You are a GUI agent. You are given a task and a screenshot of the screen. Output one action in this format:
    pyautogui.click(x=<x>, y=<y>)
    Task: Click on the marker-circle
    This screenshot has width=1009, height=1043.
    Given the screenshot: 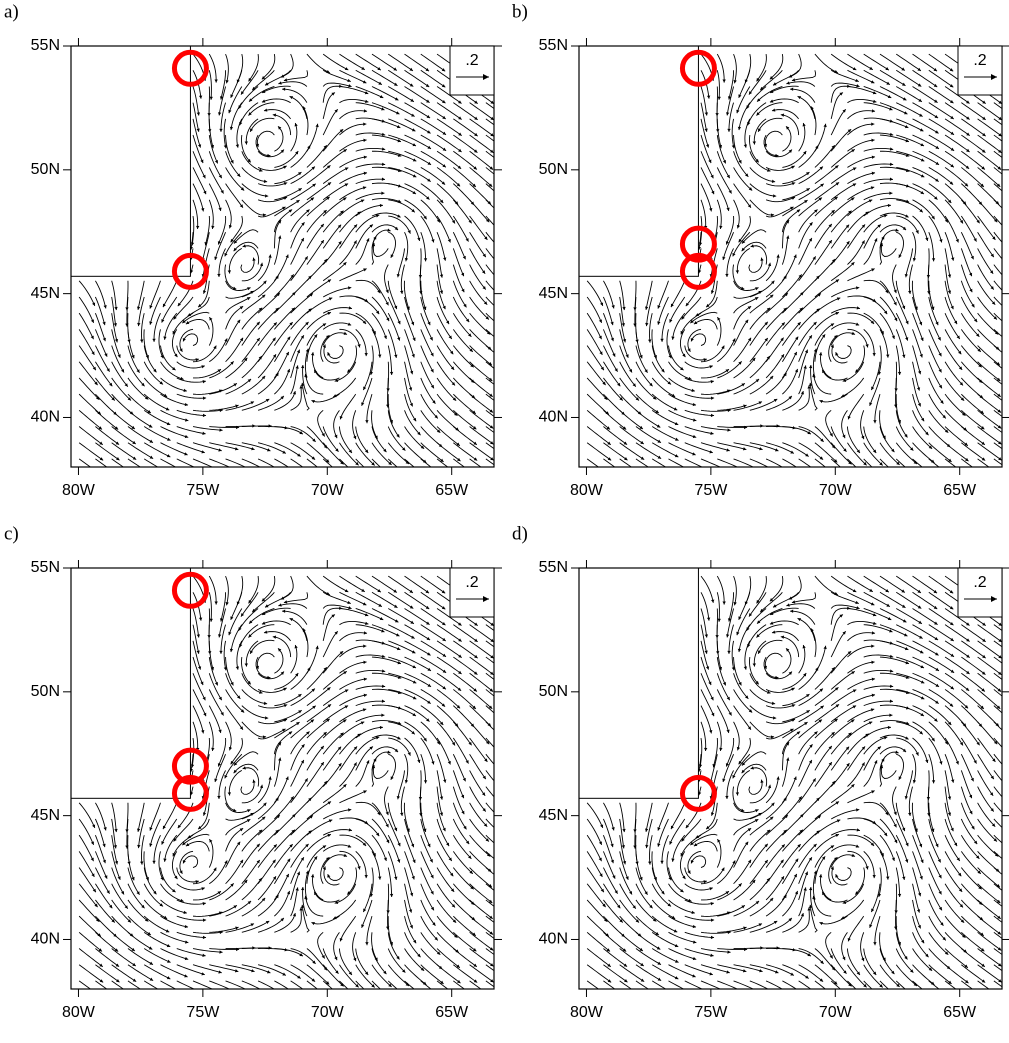 What is the action you would take?
    pyautogui.click(x=698, y=244)
    